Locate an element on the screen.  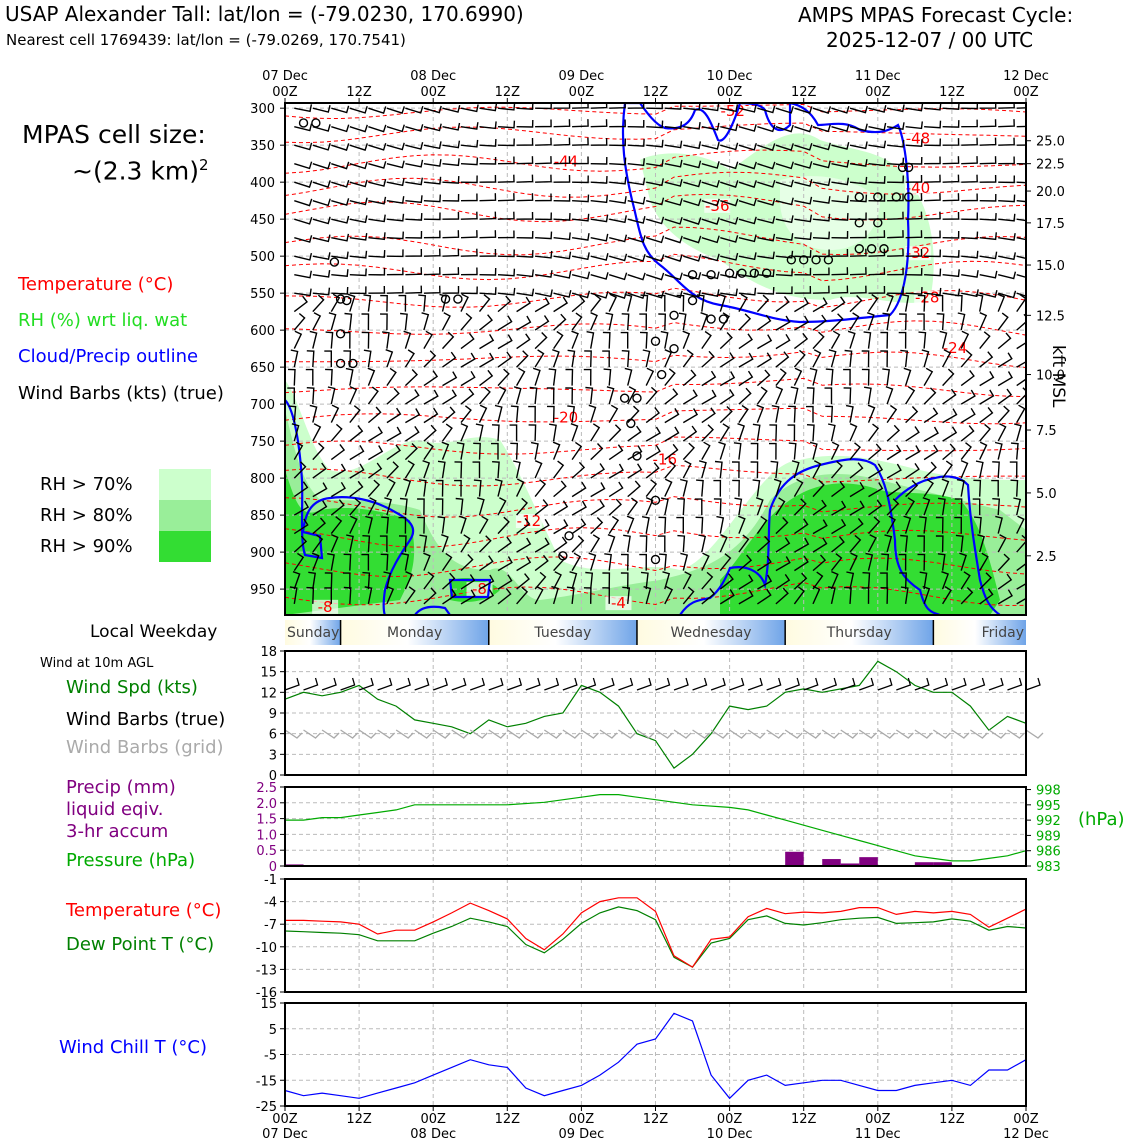
ytick-label-300: 300 is located at coordinates (262, 109).